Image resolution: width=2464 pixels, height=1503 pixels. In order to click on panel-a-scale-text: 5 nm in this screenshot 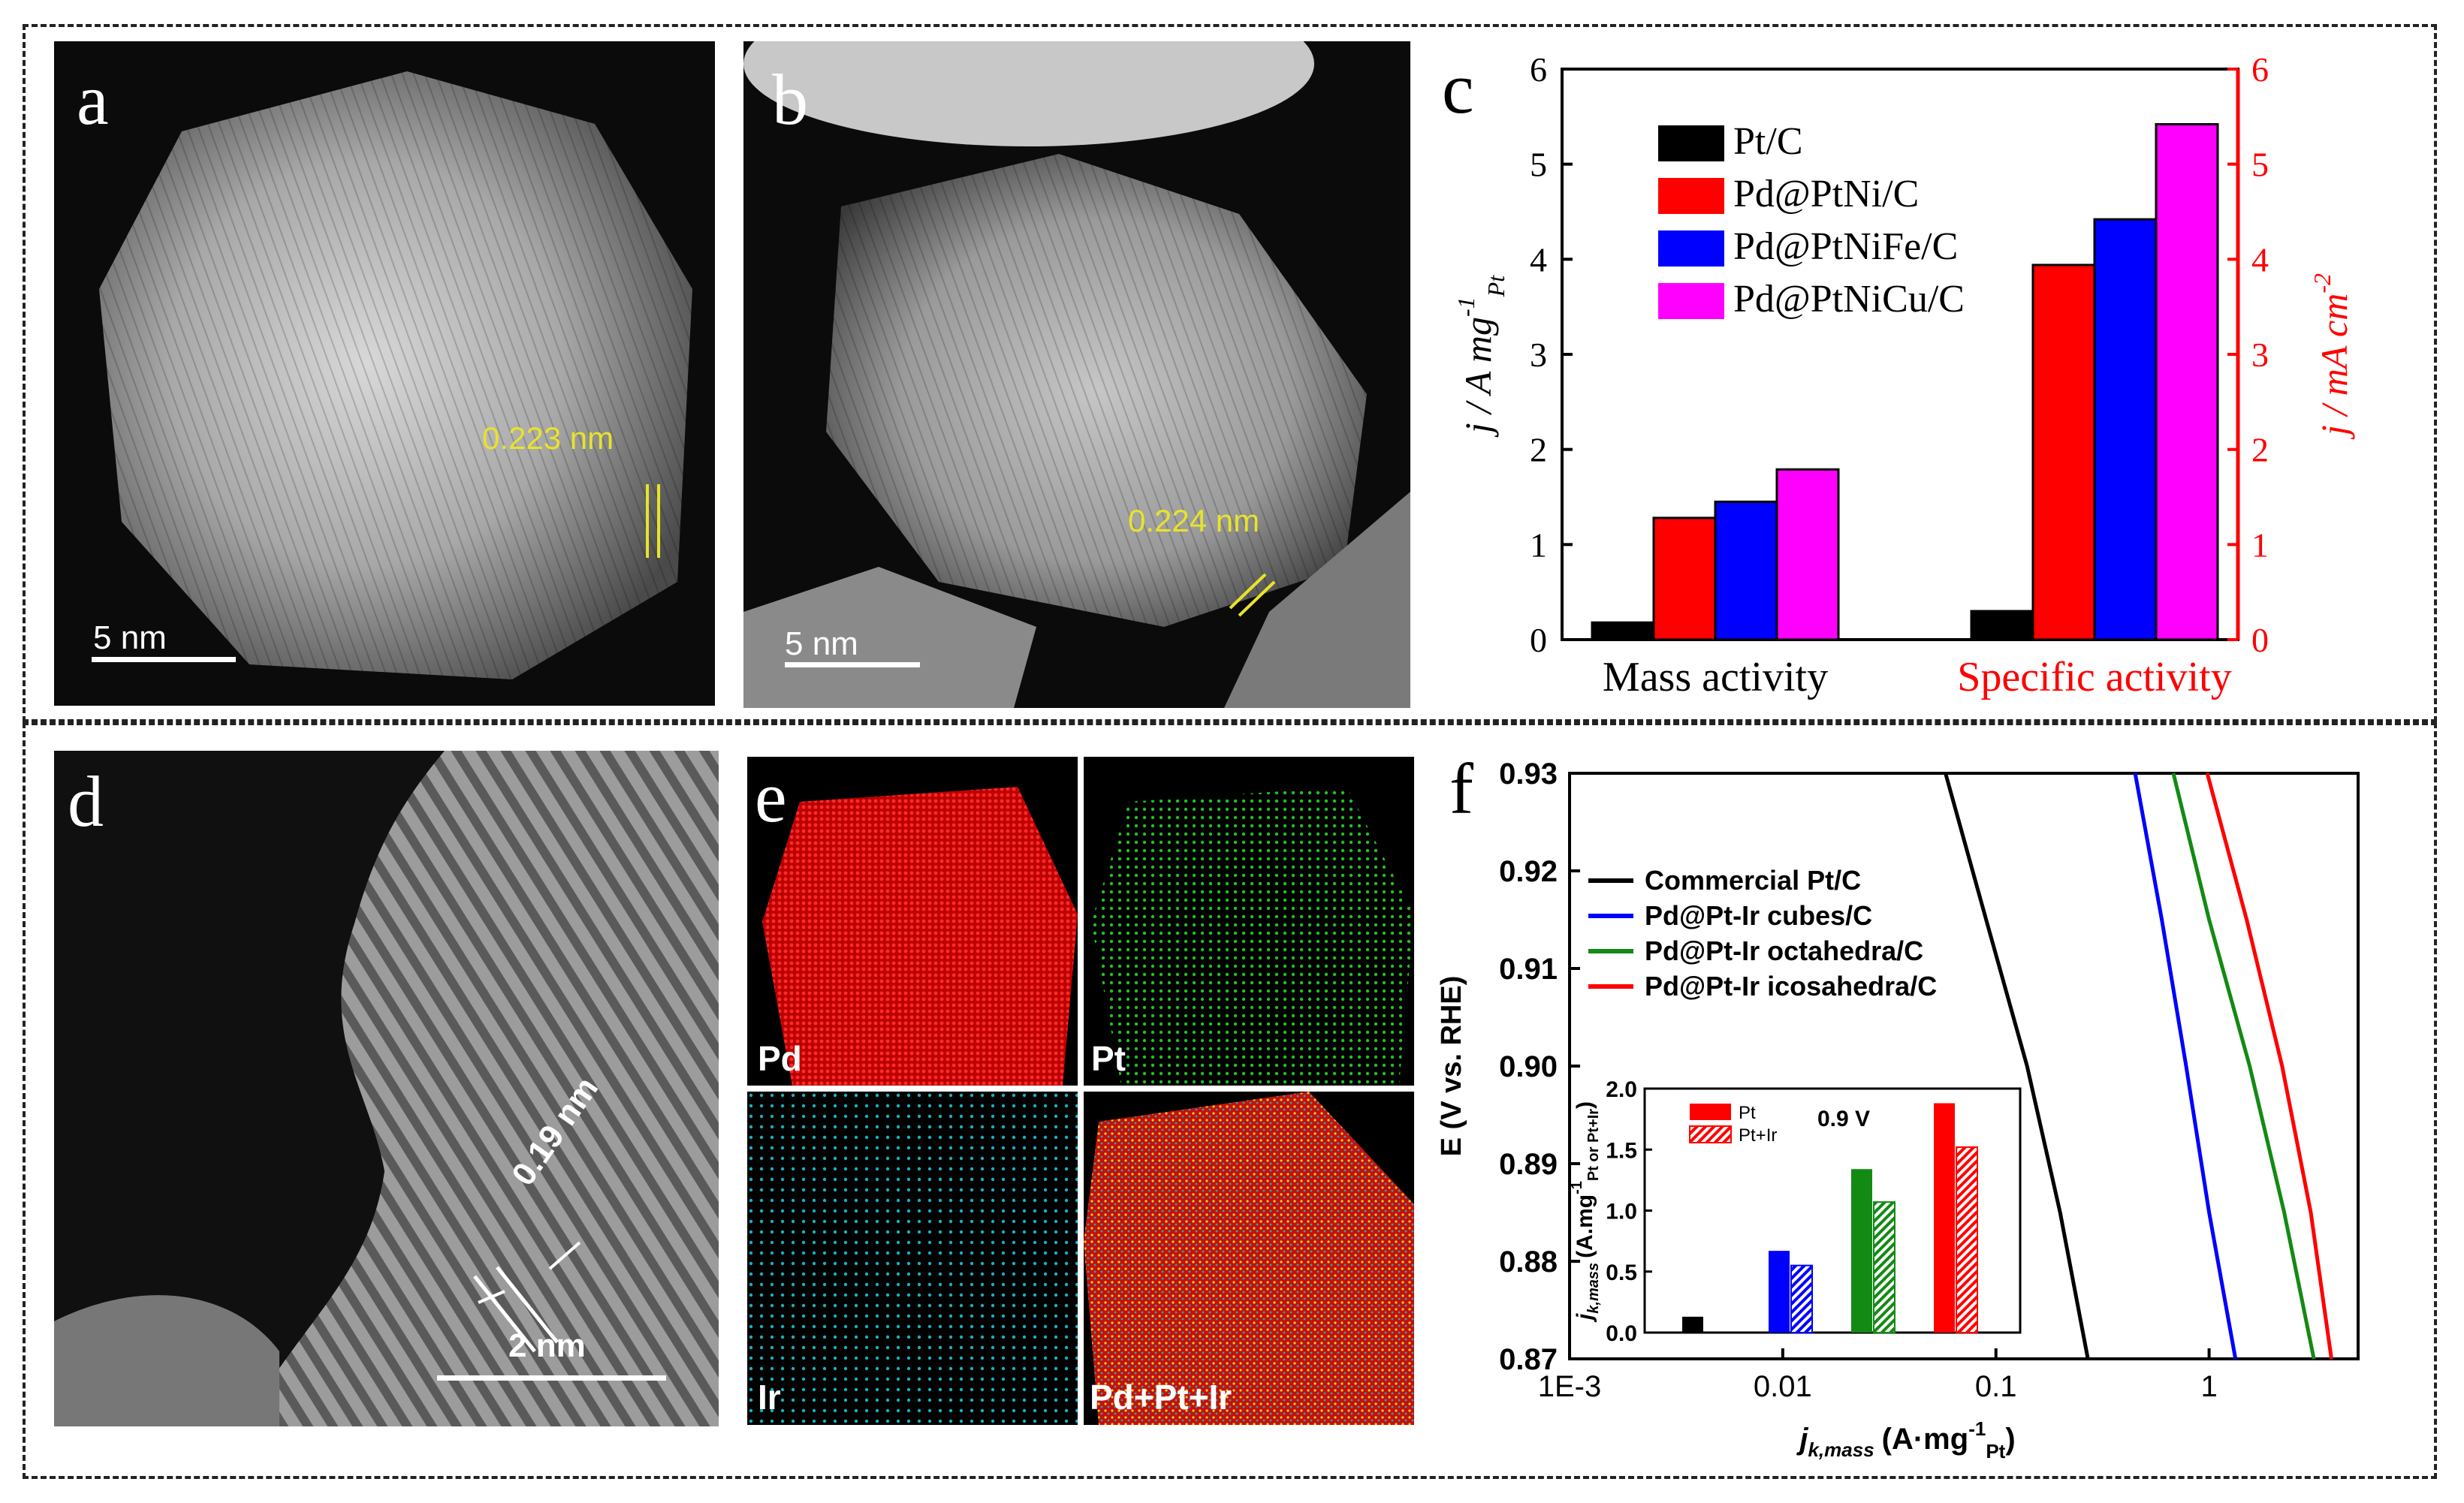, I will do `click(130, 637)`.